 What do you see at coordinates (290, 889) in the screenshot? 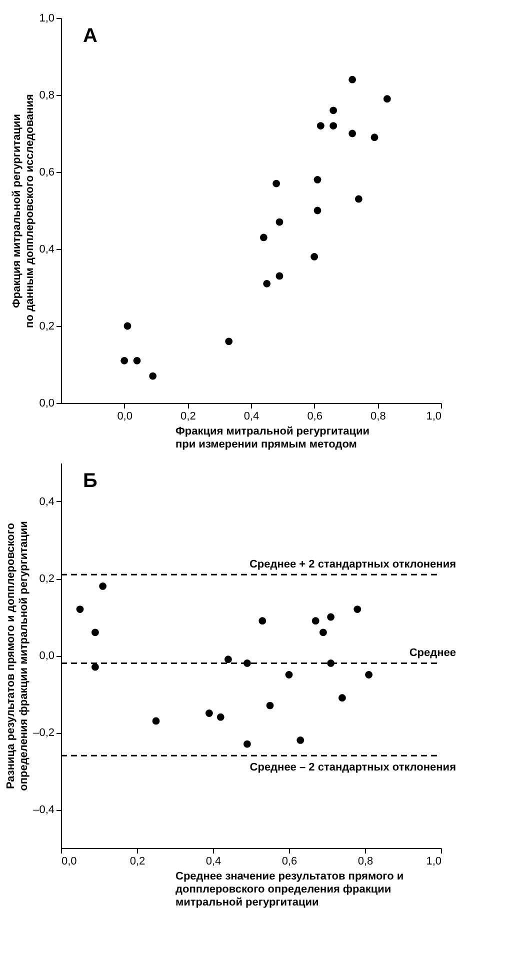
I see `x-axis-title: Среднее значение результатов прямого и допплеровского определения фракции митральной регургитации` at bounding box center [290, 889].